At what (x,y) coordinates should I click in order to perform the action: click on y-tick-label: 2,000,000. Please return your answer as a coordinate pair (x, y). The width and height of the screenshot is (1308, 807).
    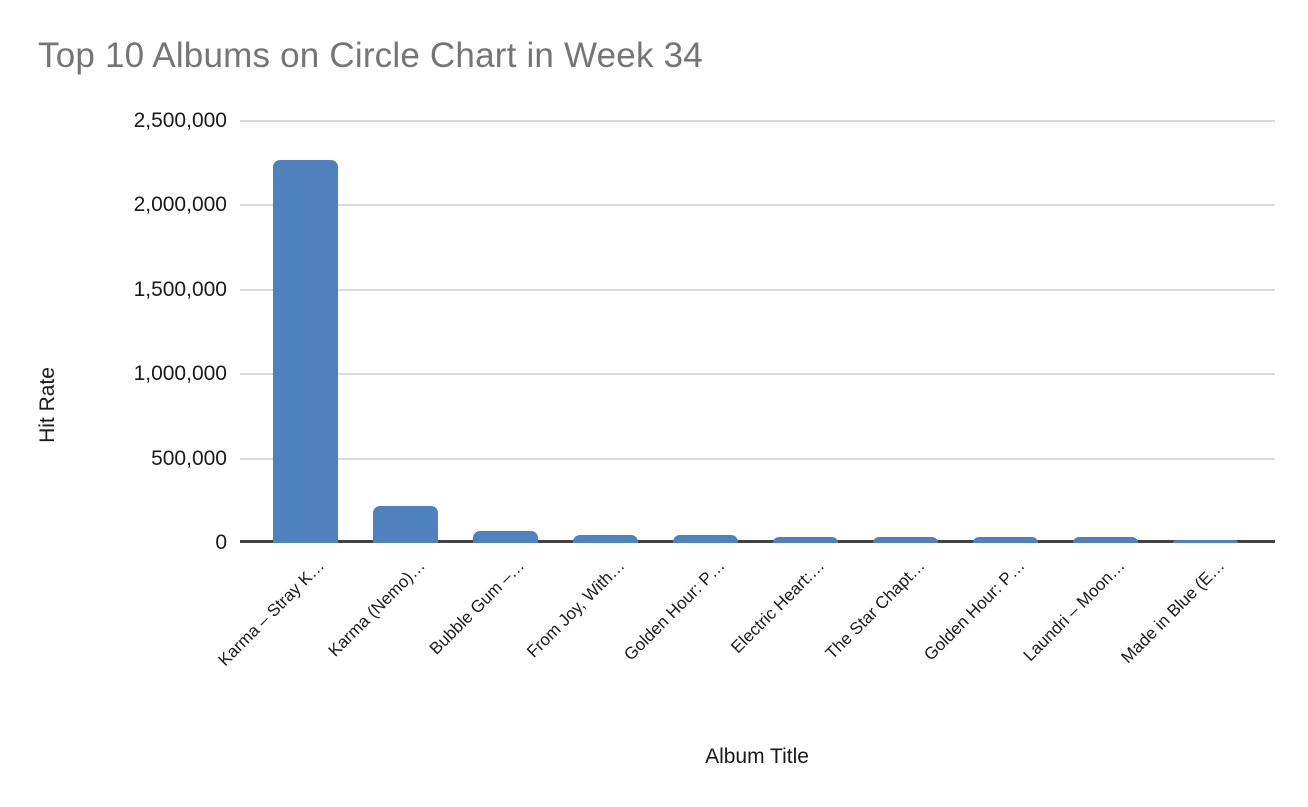
    Looking at the image, I should click on (180, 205).